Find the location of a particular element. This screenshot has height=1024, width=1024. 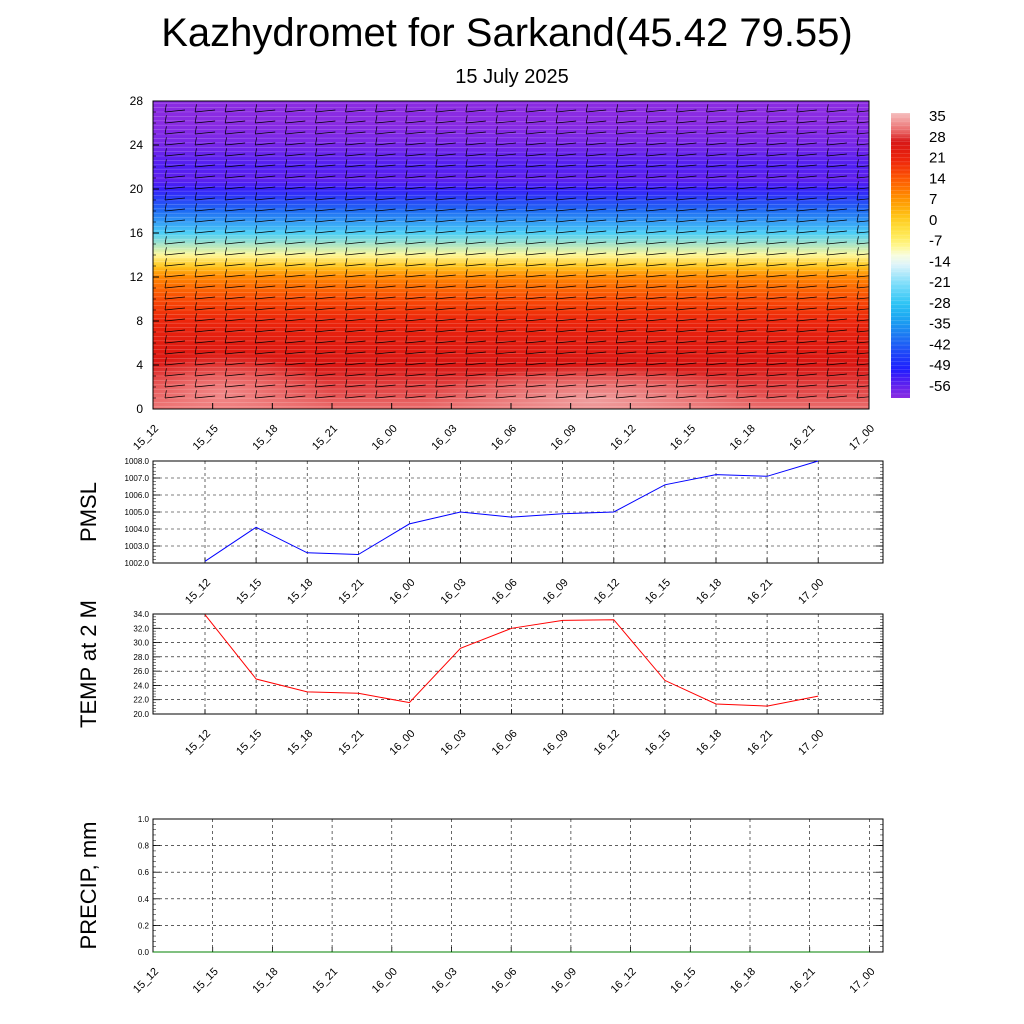

x-tick-label: 15_18 is located at coordinates (265, 981).